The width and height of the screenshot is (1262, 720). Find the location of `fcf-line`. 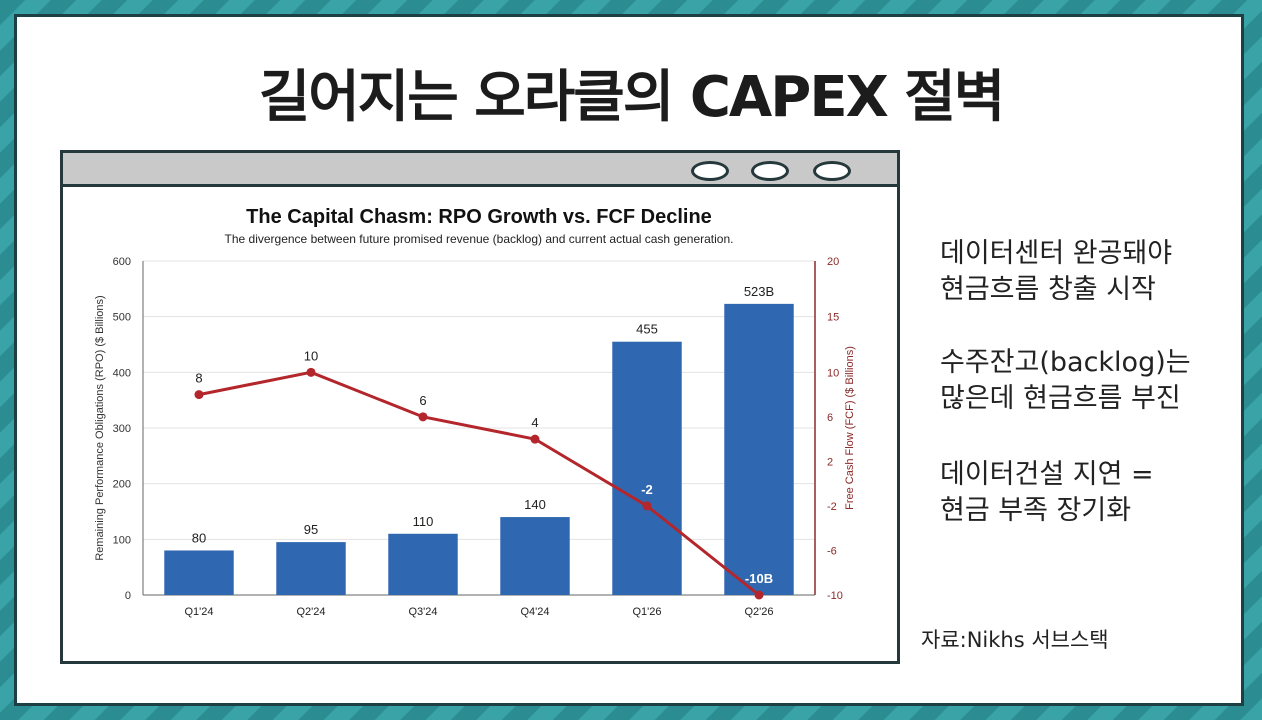

fcf-line is located at coordinates (479, 483).